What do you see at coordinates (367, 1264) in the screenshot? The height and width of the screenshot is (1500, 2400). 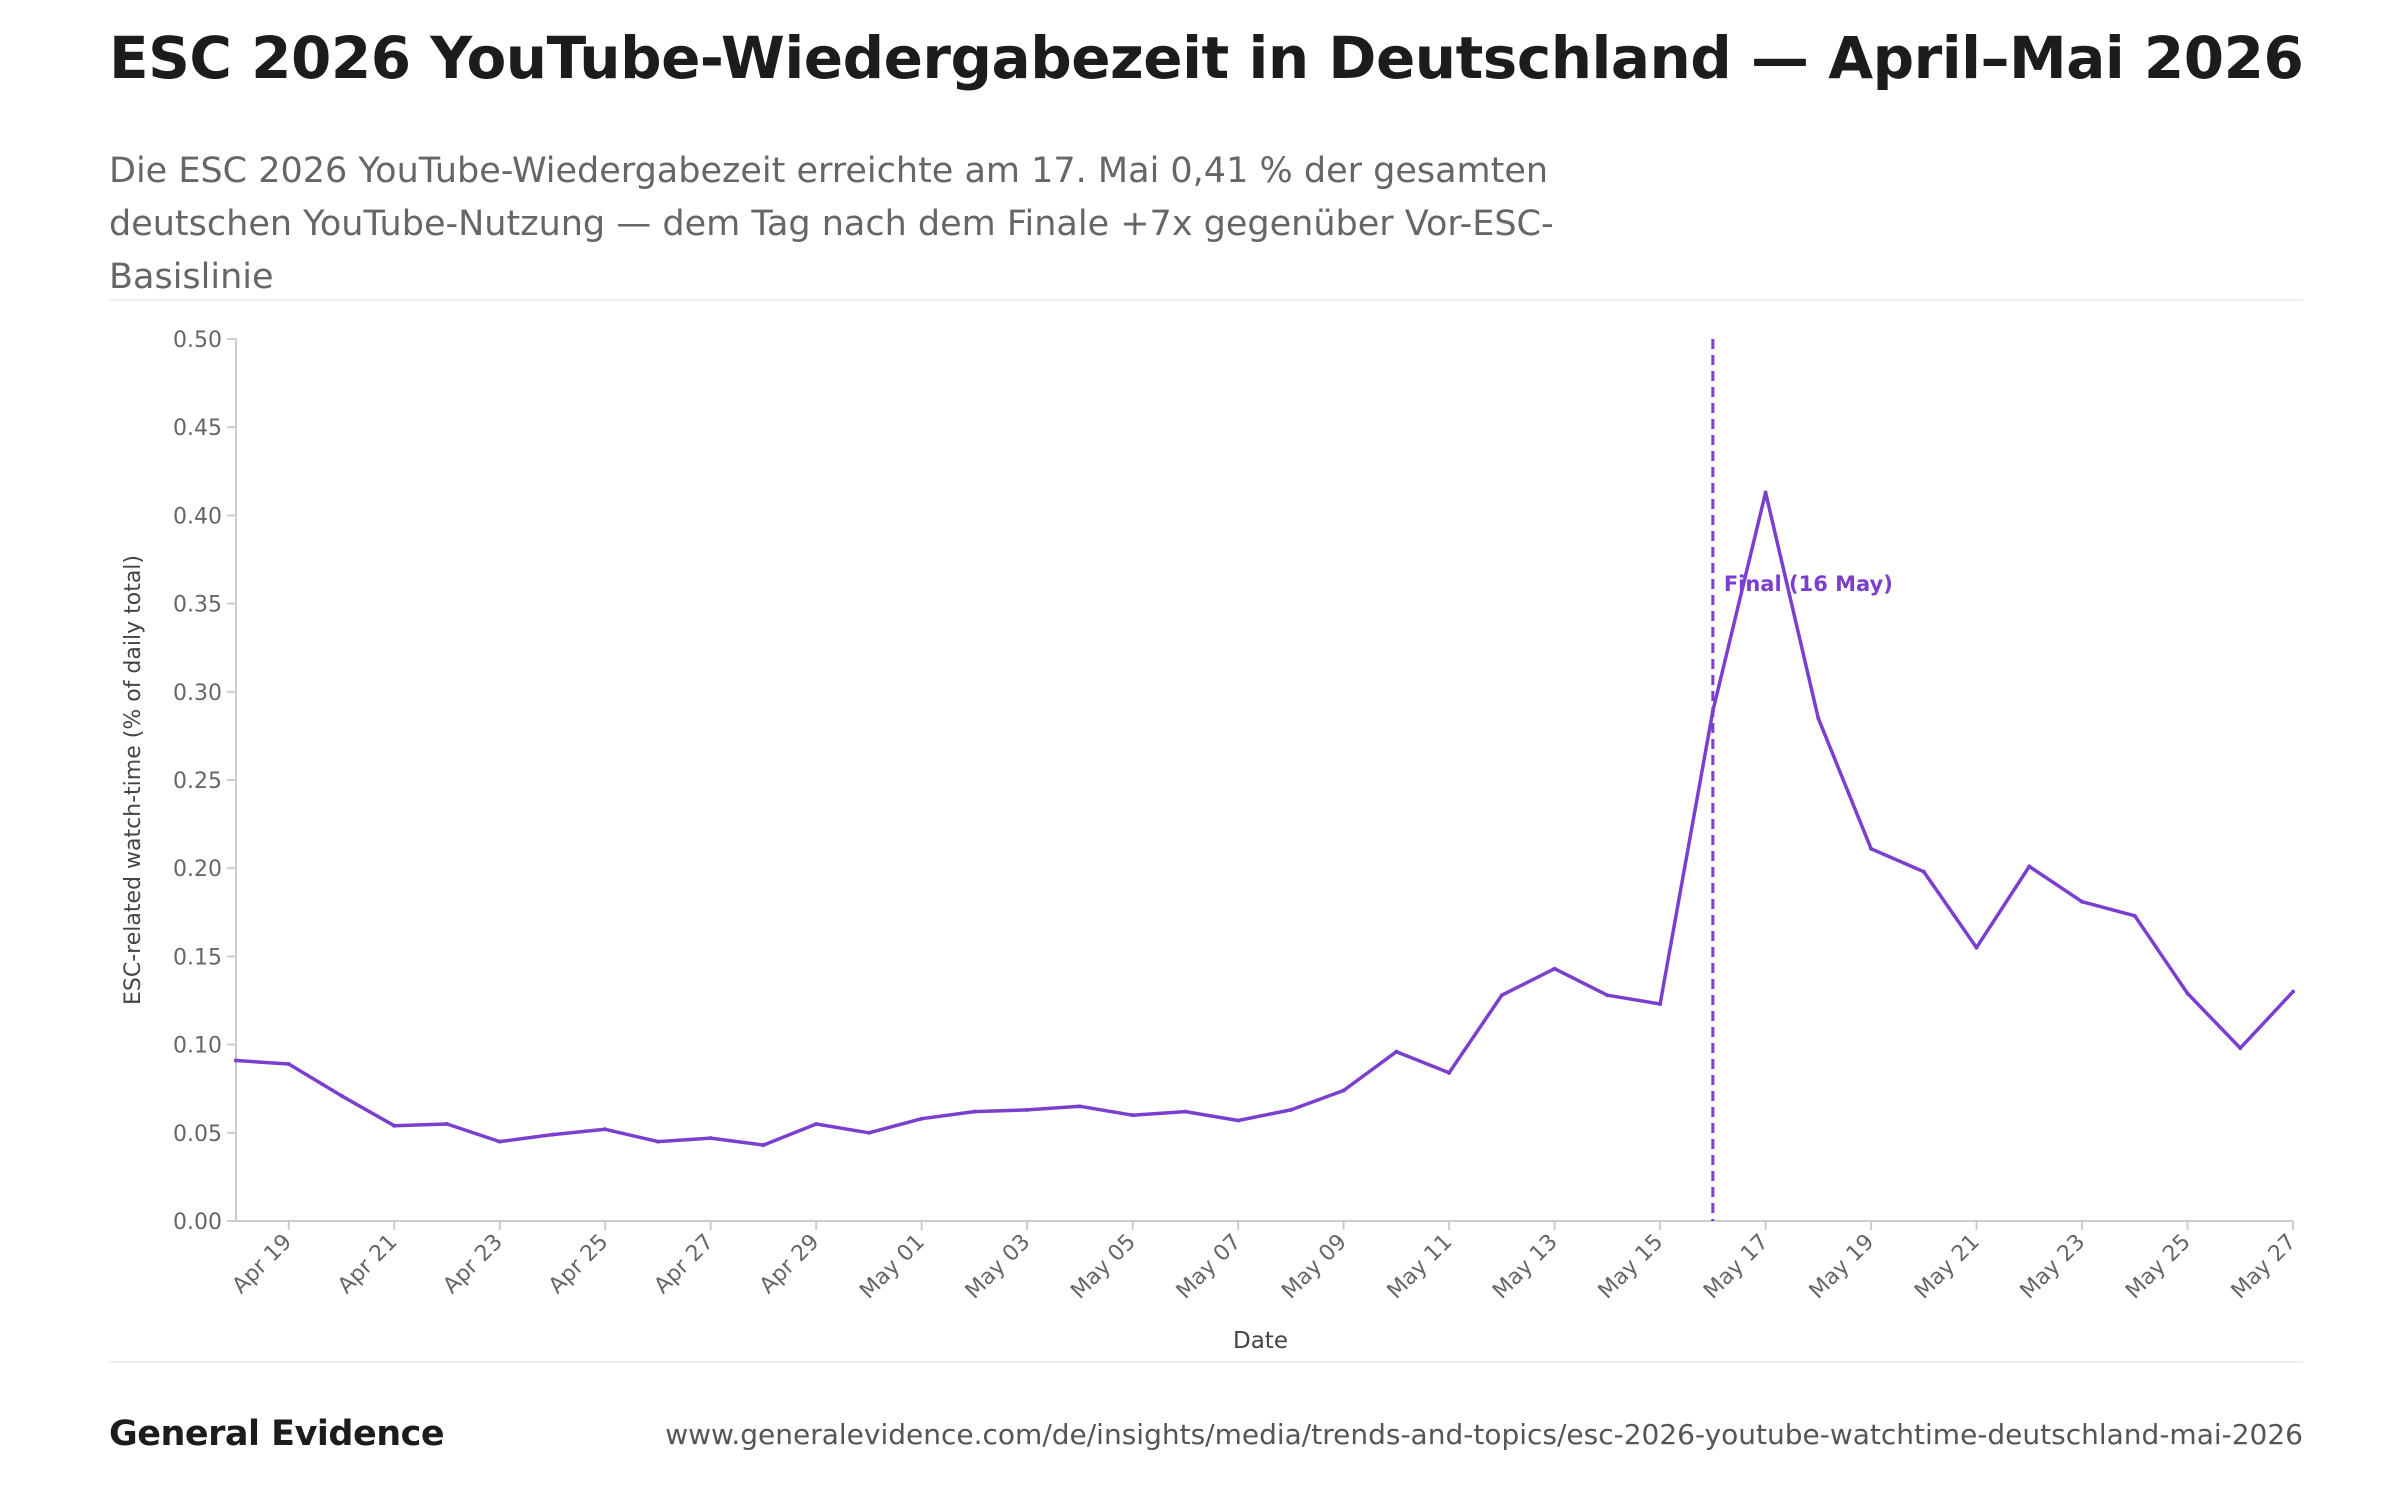 I see `x-tick-label: Apr 21` at bounding box center [367, 1264].